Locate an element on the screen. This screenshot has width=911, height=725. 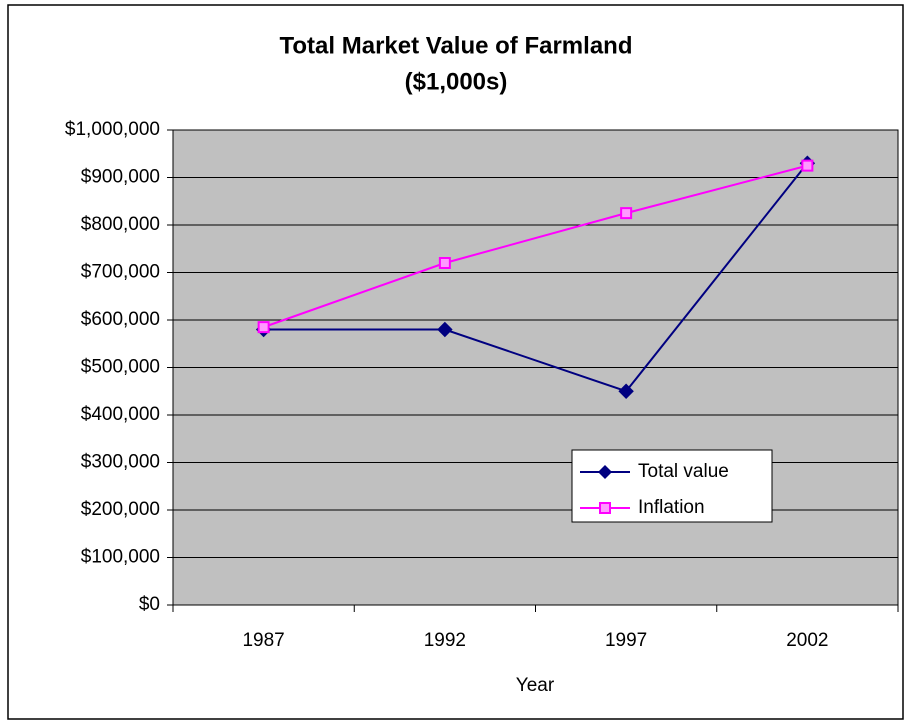
y-tick-label: $200,000 is located at coordinates (120, 509).